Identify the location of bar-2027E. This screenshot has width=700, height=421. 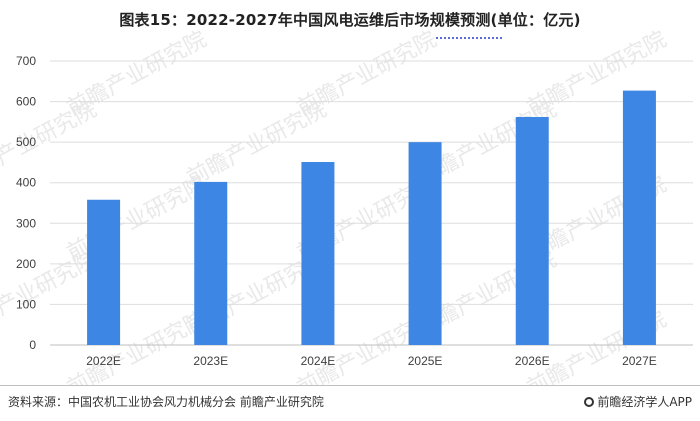
(639, 217).